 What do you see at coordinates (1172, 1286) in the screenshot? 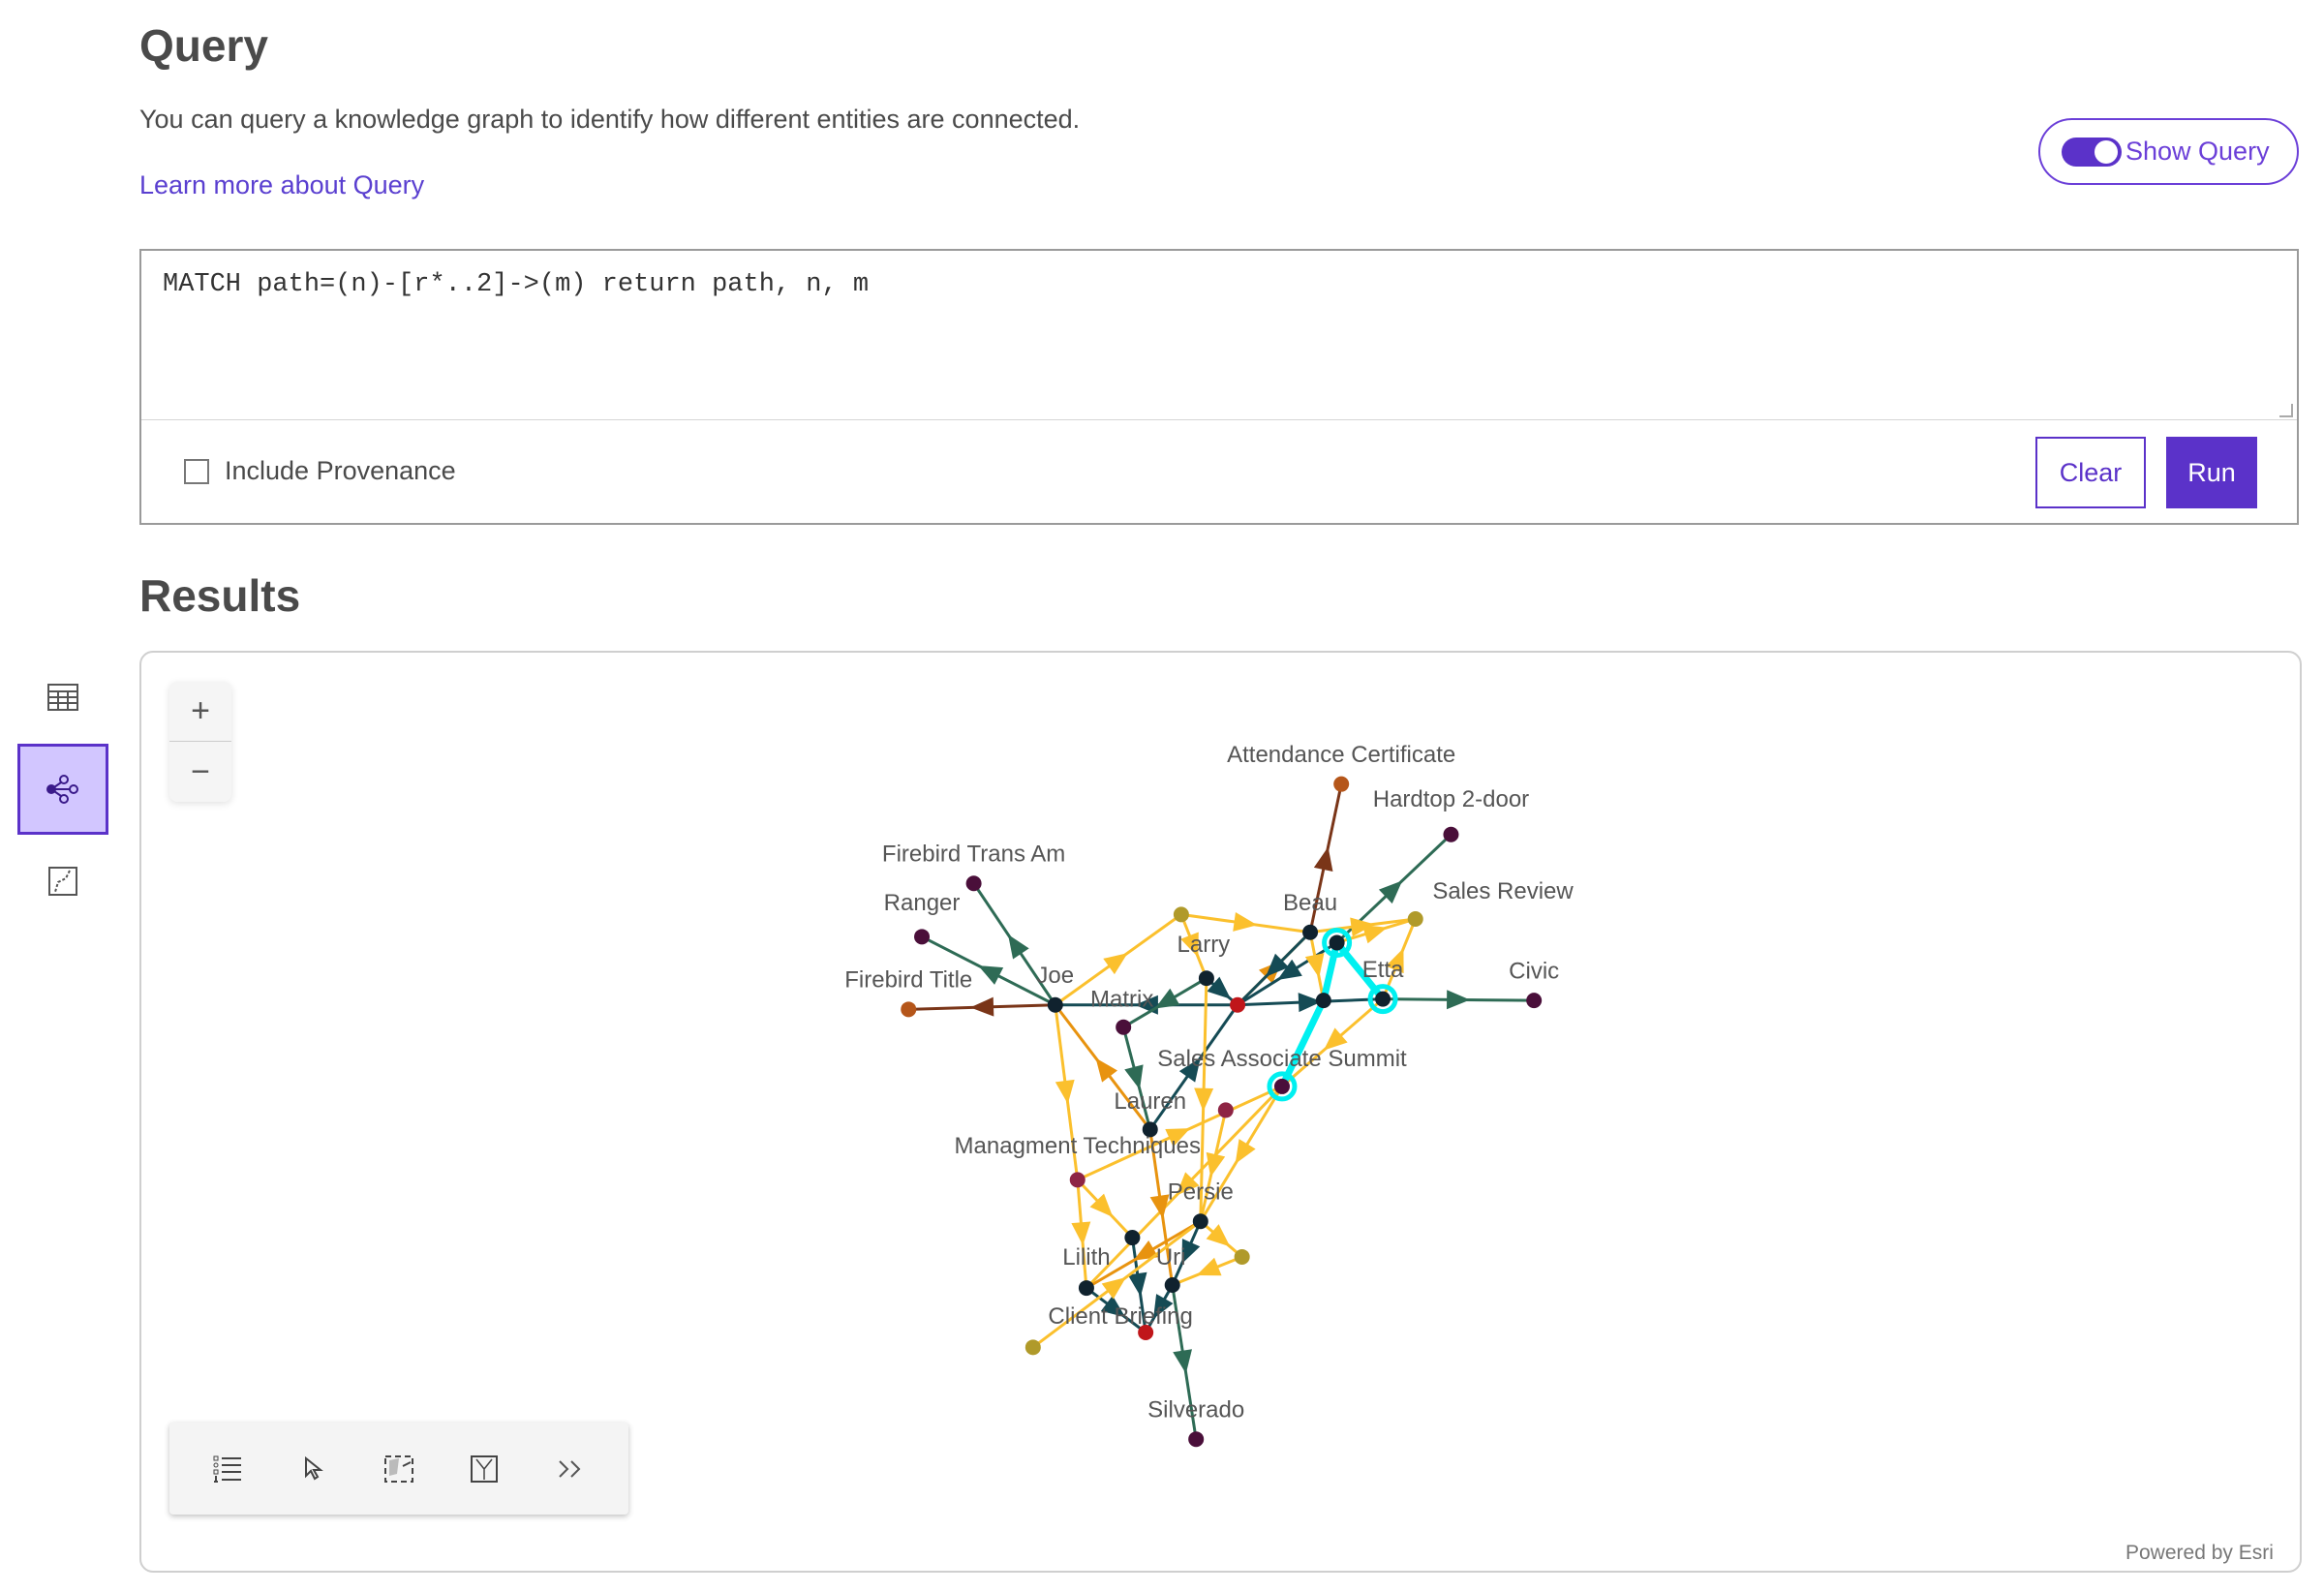
I see `graph-node-uri` at bounding box center [1172, 1286].